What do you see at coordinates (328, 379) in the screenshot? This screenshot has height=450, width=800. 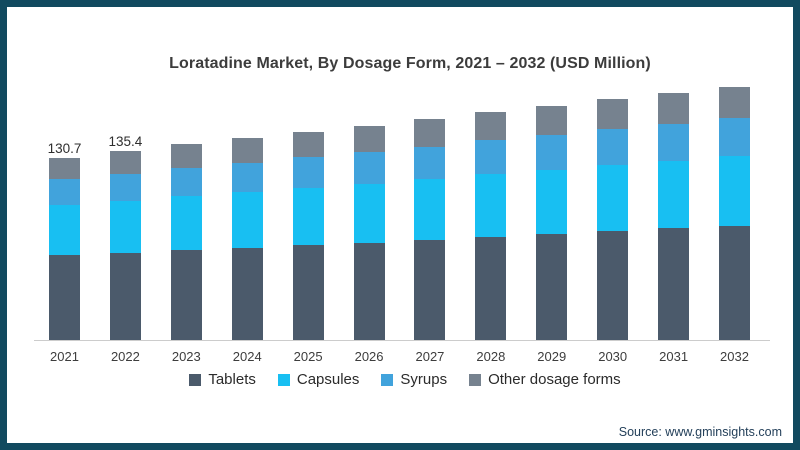 I see `legend-label: Capsules` at bounding box center [328, 379].